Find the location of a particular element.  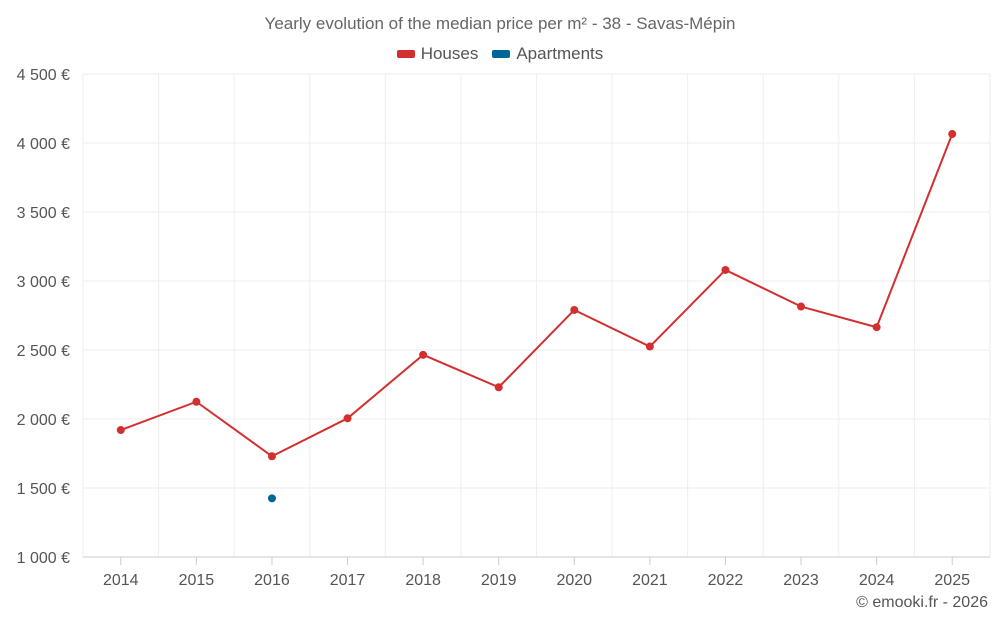

x-tick-label: 2014 is located at coordinates (121, 580).